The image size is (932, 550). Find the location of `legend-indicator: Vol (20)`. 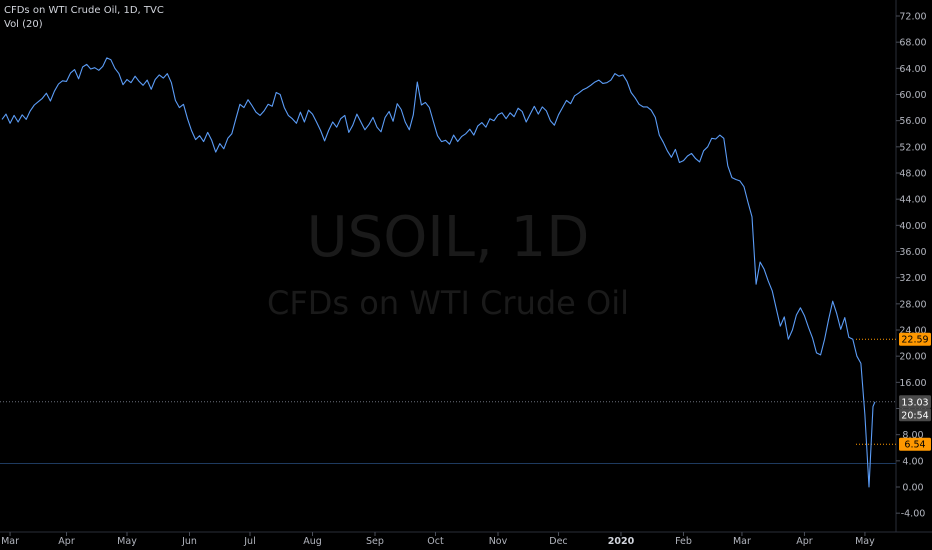

legend-indicator: Vol (20) is located at coordinates (23, 24).